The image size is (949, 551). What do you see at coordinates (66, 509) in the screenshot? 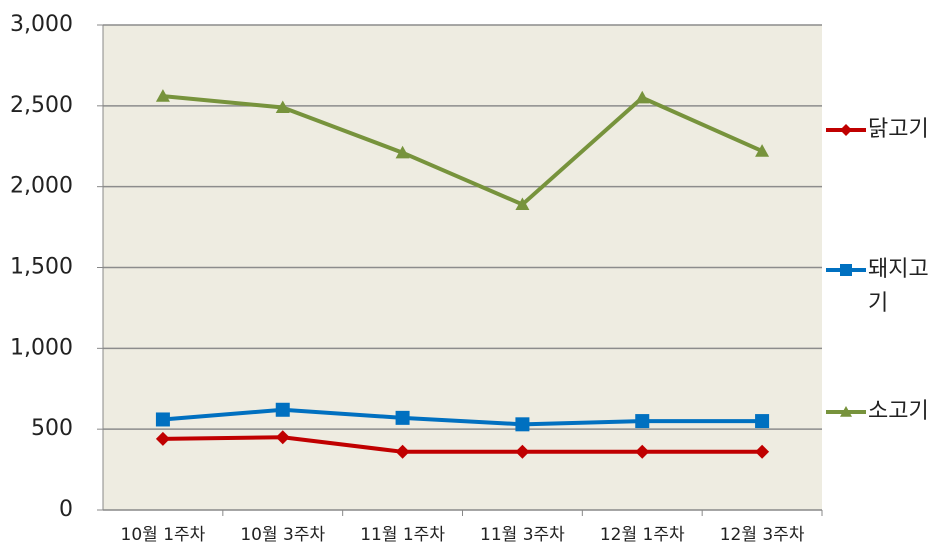
I see `y-tick-label: 0` at bounding box center [66, 509].